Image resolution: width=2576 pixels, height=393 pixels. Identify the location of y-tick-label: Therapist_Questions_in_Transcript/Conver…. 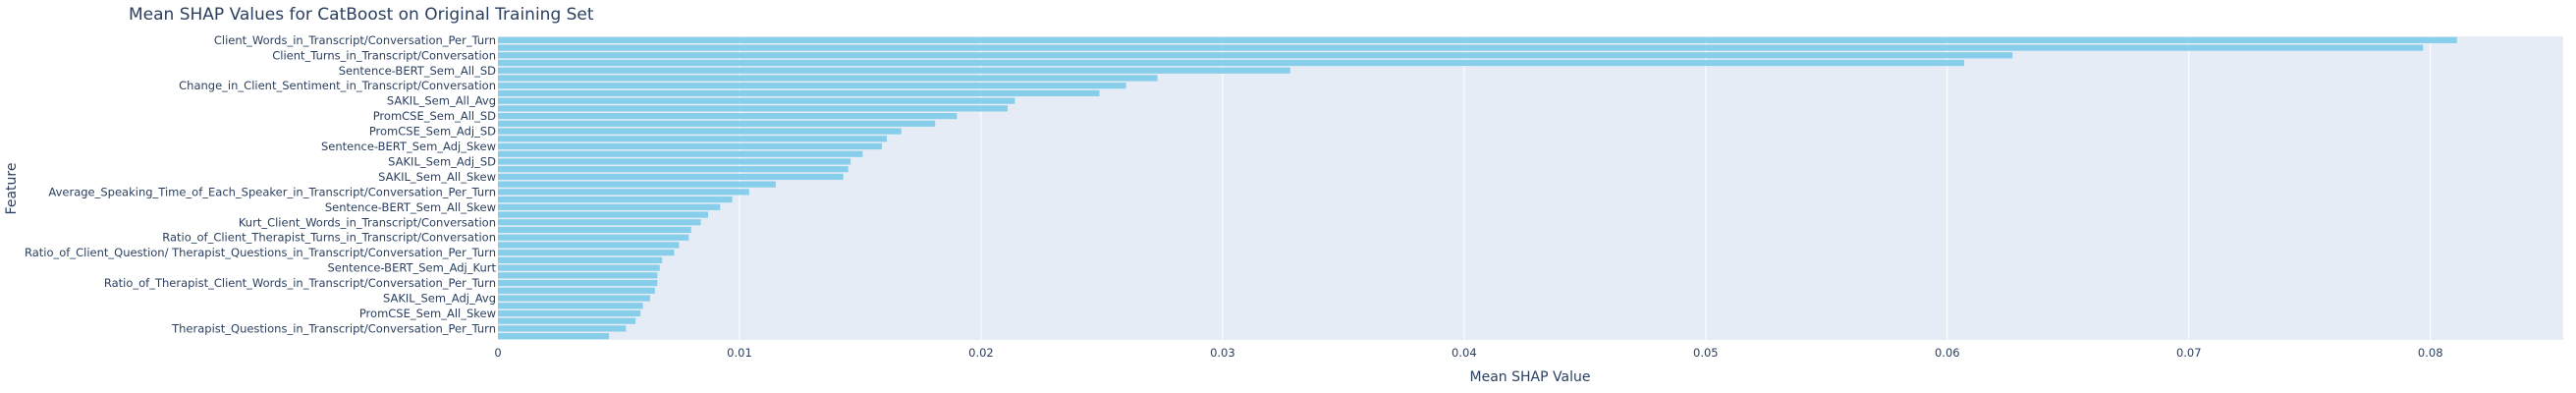
(333, 328).